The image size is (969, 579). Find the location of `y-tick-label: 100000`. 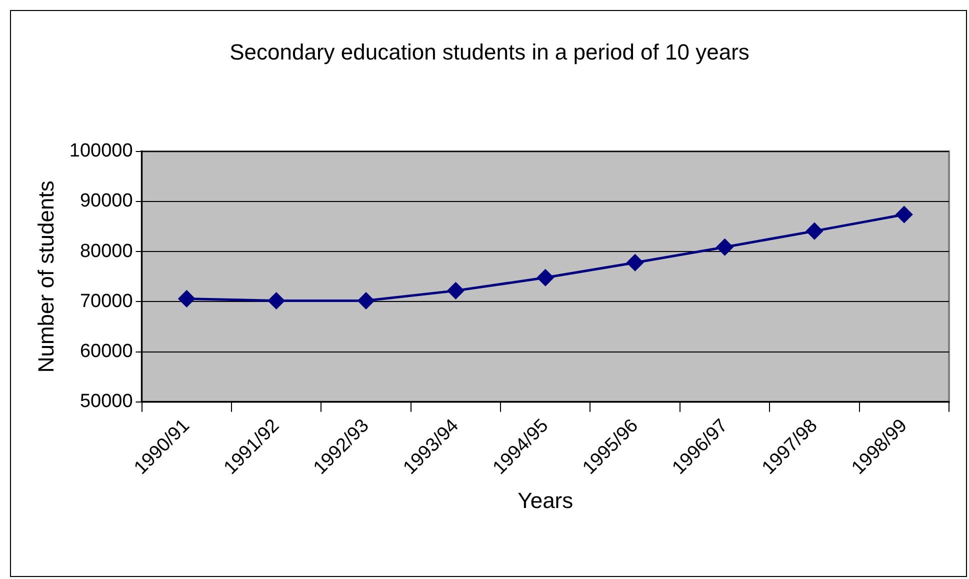

y-tick-label: 100000 is located at coordinates (101, 151).